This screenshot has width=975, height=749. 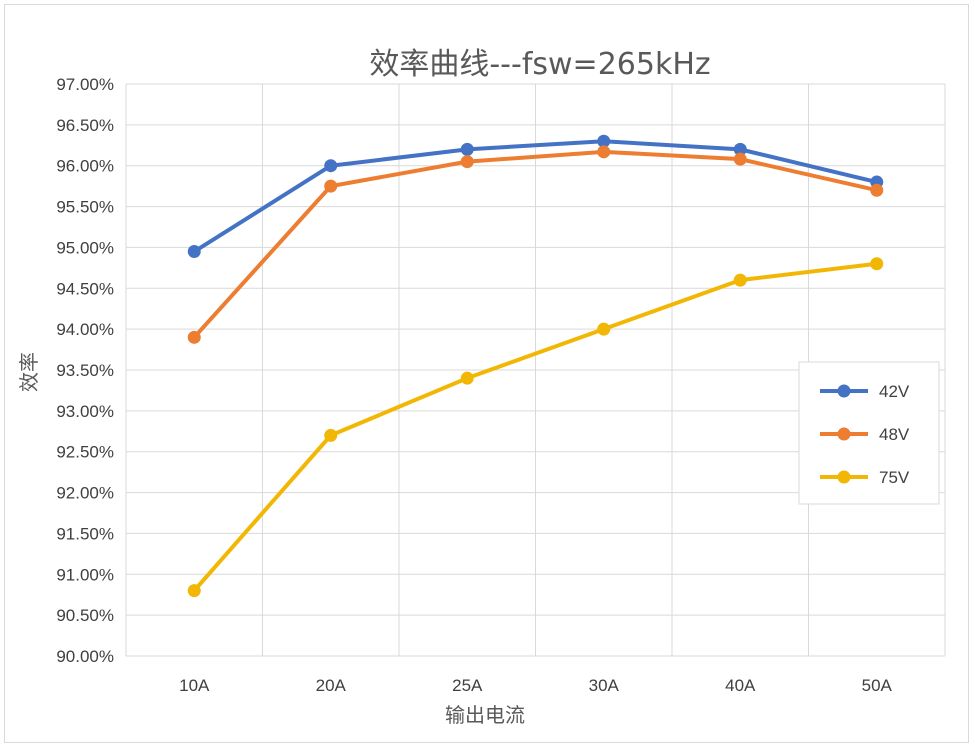 What do you see at coordinates (85, 288) in the screenshot?
I see `y-tick-label: 94.50%` at bounding box center [85, 288].